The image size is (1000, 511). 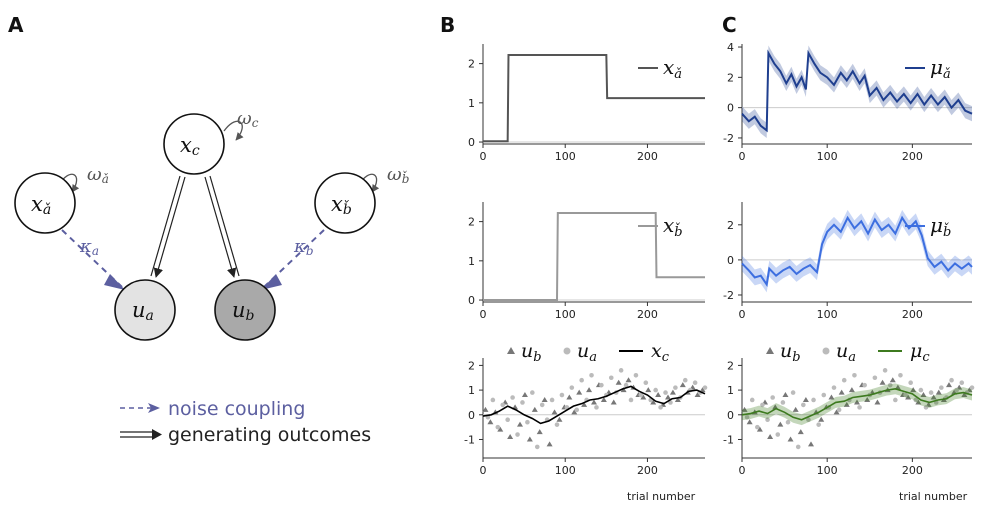 I want to click on legend-label-sub: c, so click(x=926, y=357).